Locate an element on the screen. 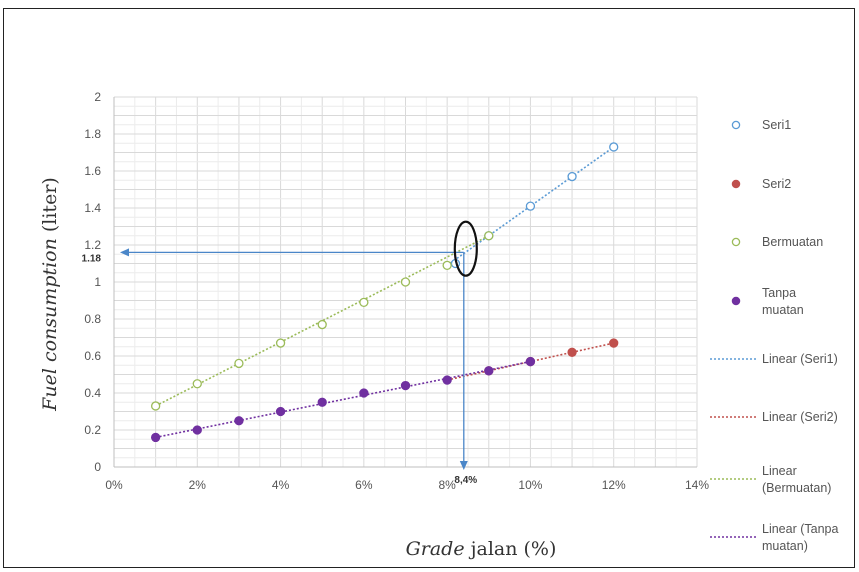  legend-label-line: Tanpa is located at coordinates (779, 293).